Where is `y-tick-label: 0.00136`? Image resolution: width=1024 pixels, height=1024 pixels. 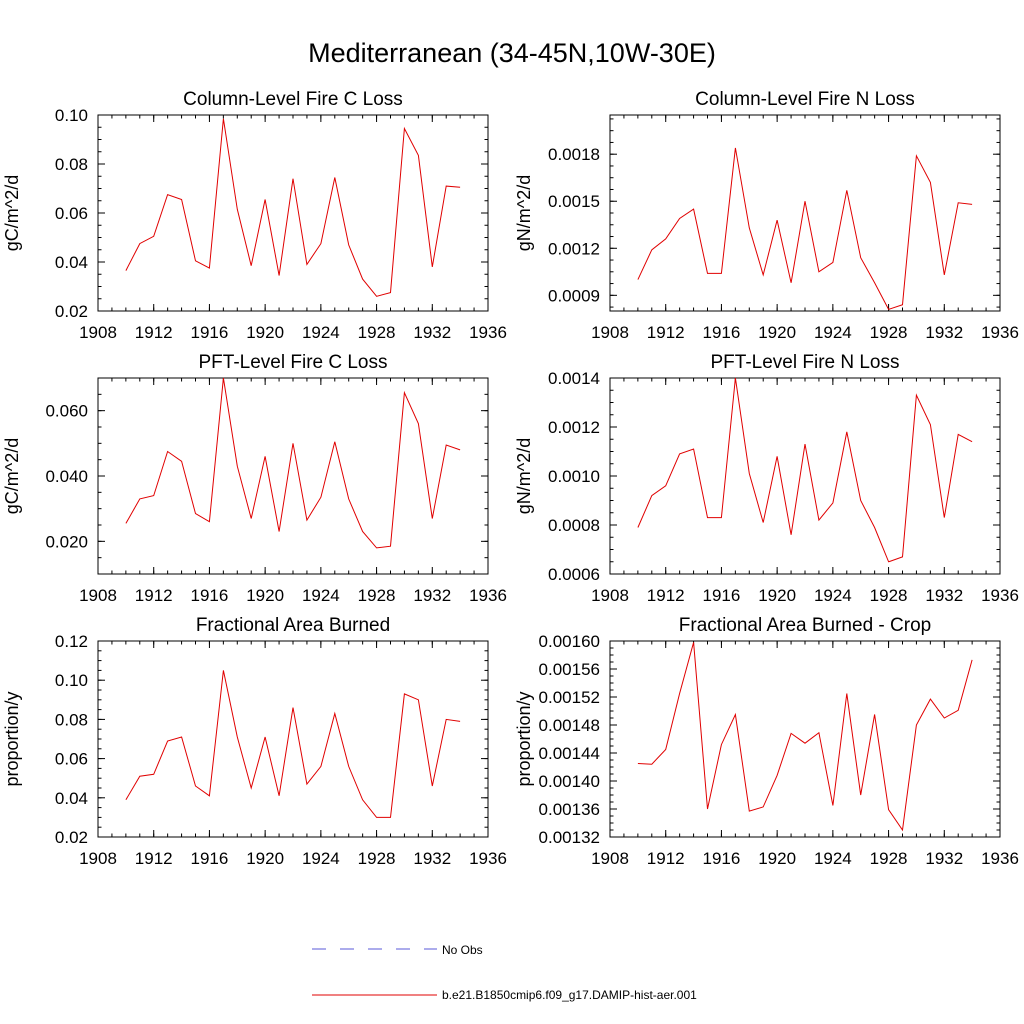 y-tick-label: 0.00136 is located at coordinates (569, 809).